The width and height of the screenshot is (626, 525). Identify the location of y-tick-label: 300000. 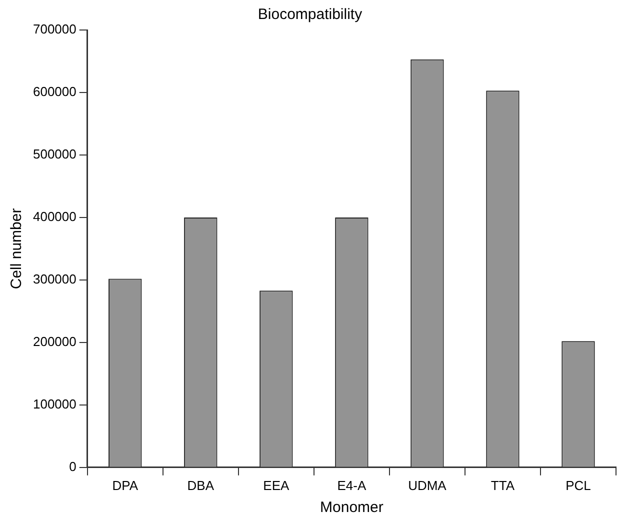
(54, 279).